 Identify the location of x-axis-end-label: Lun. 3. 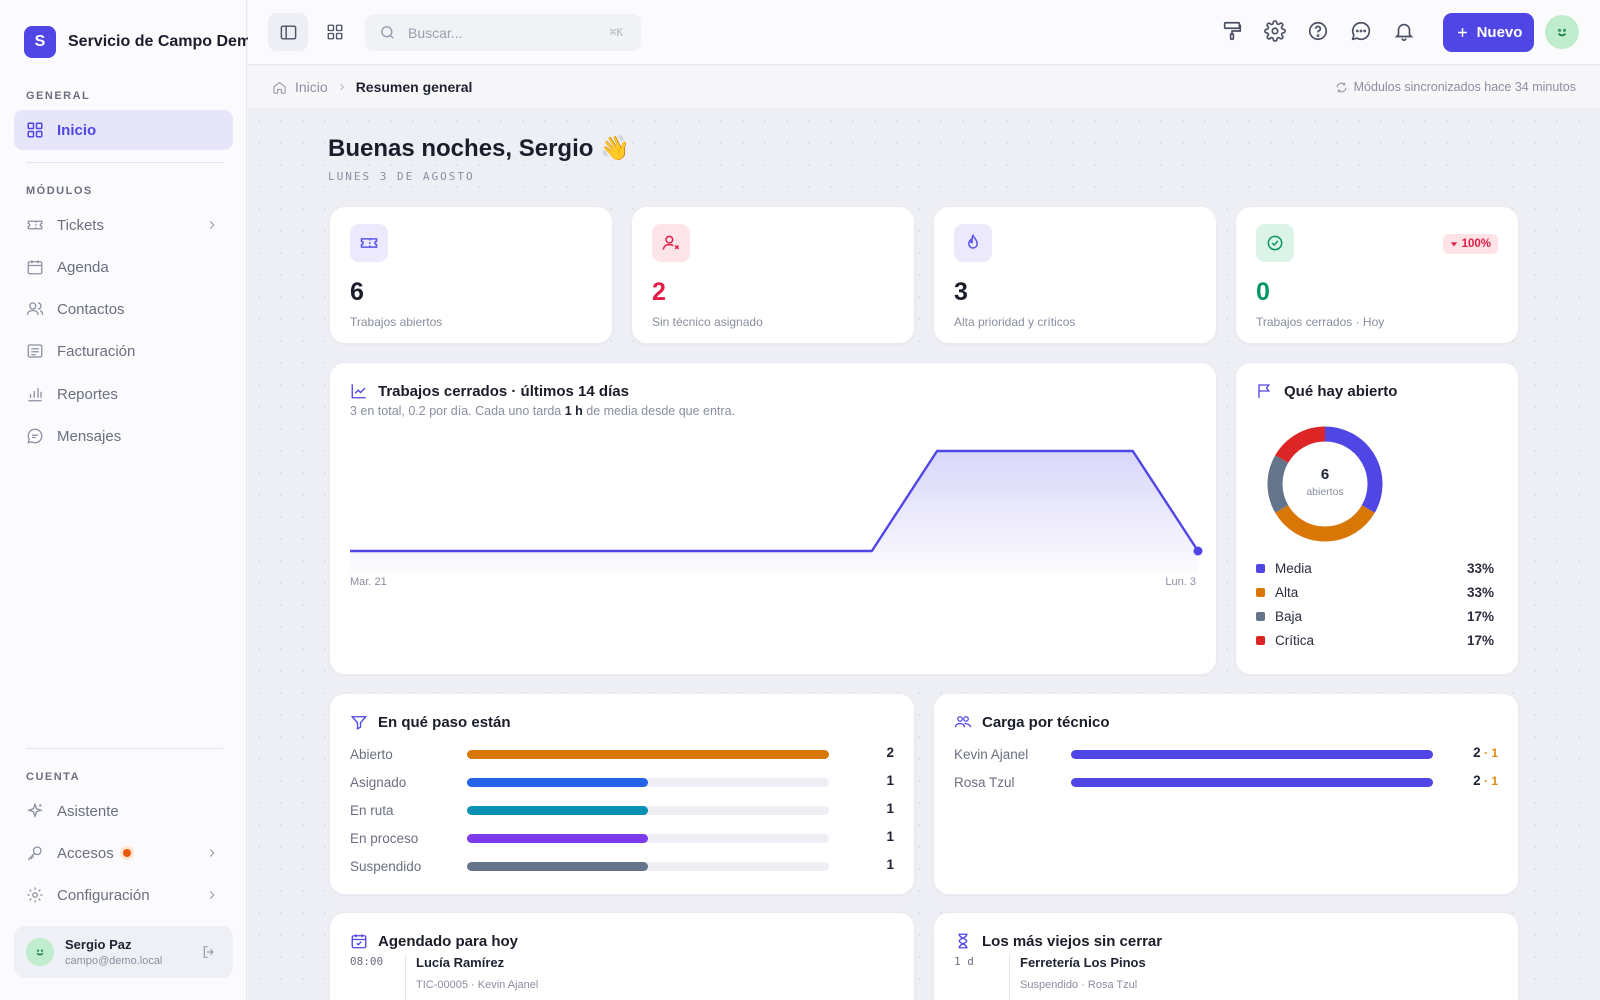
(1180, 582).